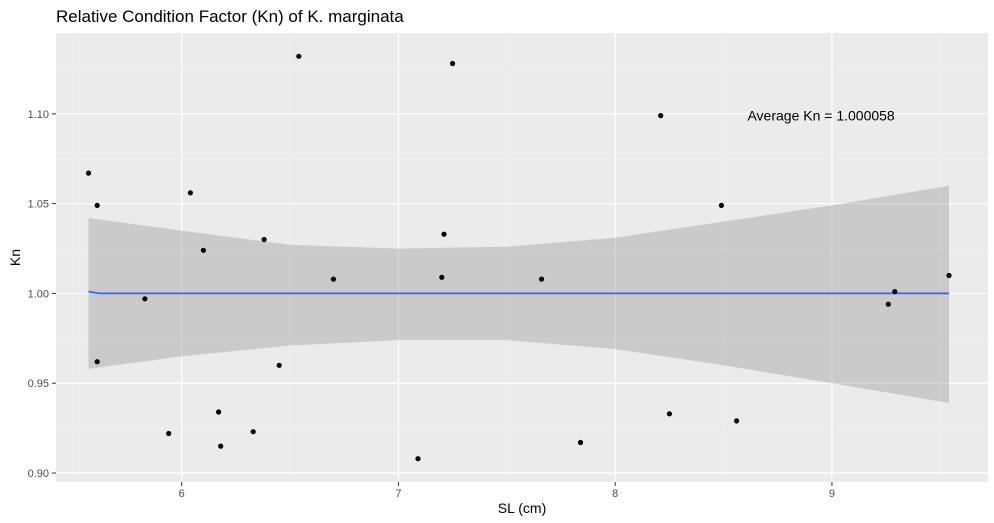 The height and width of the screenshot is (523, 994). I want to click on x-tick-label: 6, so click(182, 494).